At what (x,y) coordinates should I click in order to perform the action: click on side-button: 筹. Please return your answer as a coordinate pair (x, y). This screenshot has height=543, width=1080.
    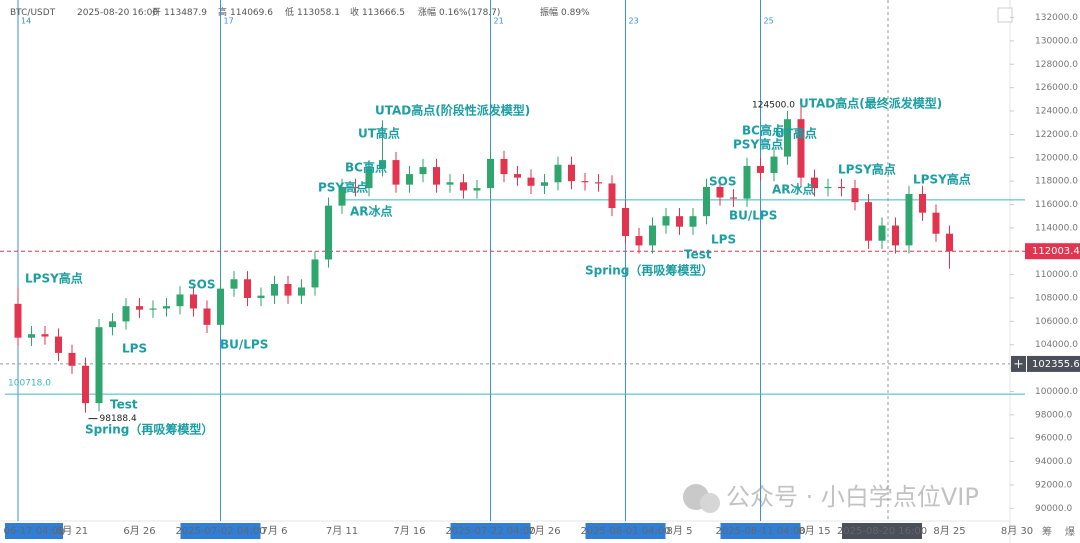
    Looking at the image, I should click on (1047, 531).